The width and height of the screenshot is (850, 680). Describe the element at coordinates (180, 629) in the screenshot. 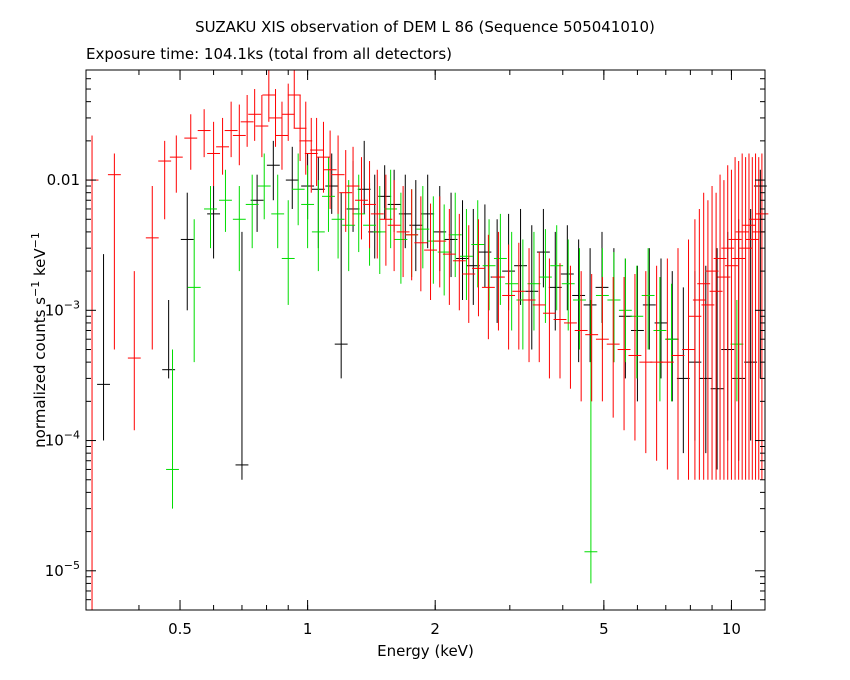

I see `x-tick-label: 0.5` at that location.